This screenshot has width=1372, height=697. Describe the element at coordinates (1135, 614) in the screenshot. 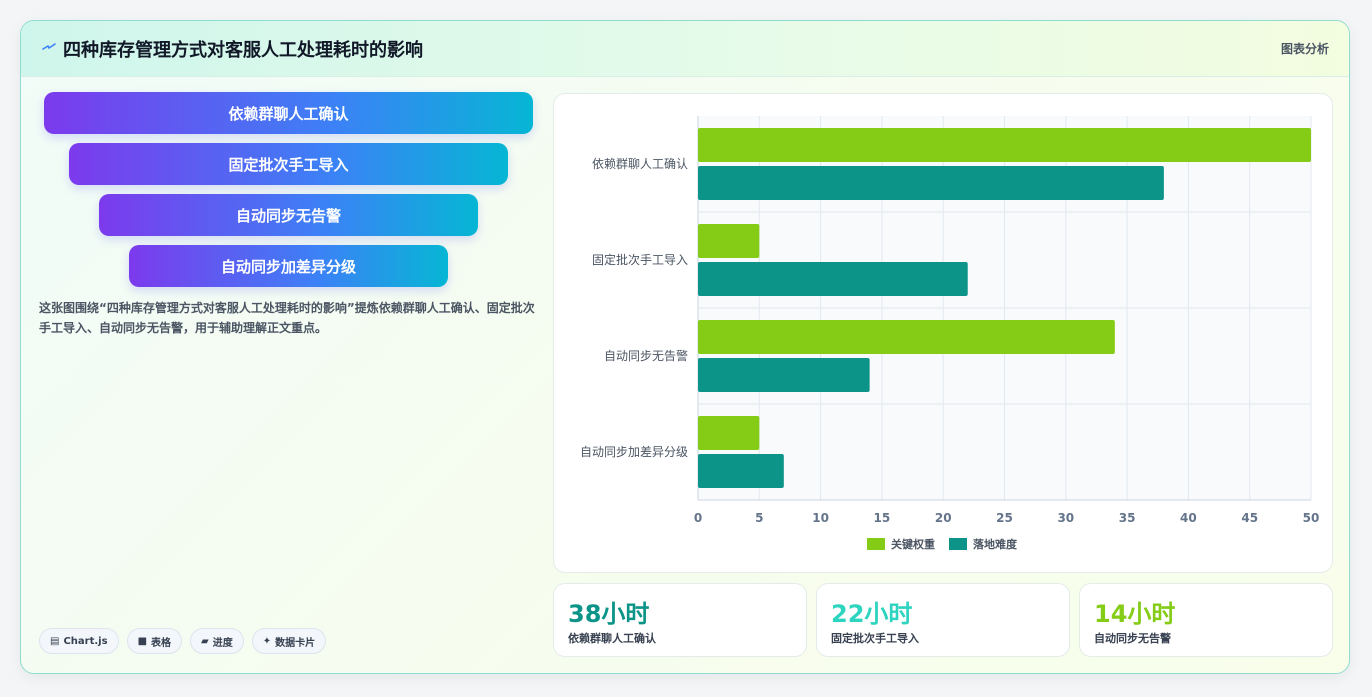

I see `kpi-value: 14小时` at that location.